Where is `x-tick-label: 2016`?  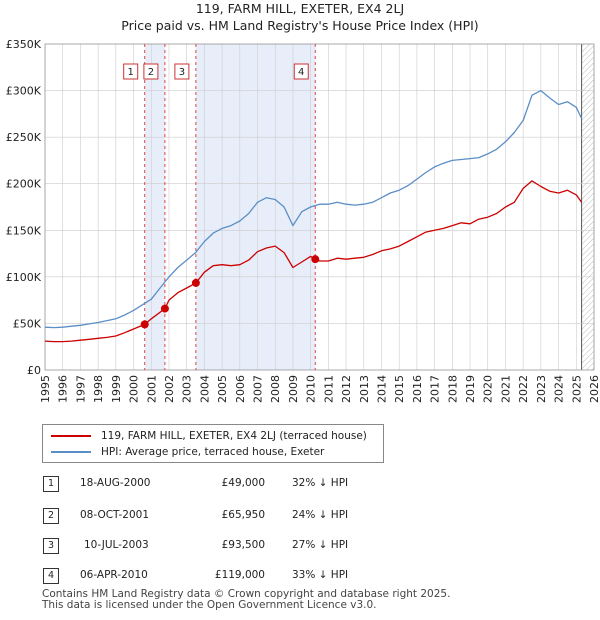 x-tick-label: 2016 is located at coordinates (417, 389).